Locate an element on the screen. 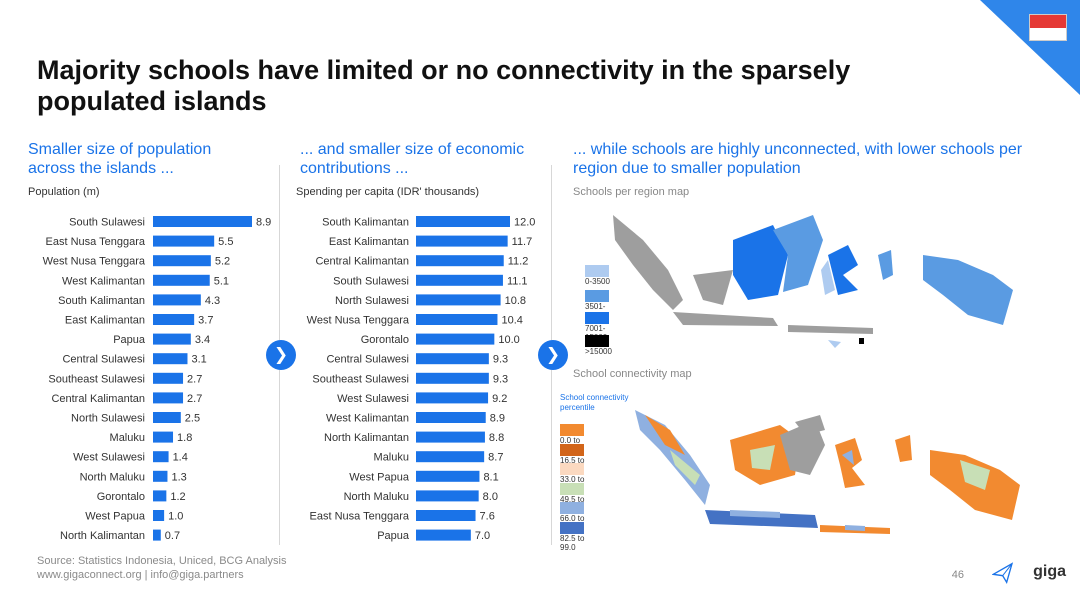 This screenshot has width=1080, height=607. data-label: 8.0 is located at coordinates (490, 497).